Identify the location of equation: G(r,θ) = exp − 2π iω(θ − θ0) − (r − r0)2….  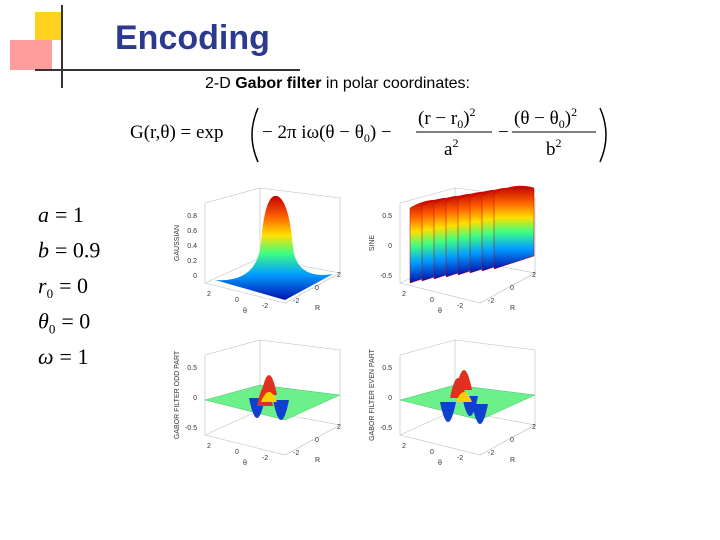
(368, 134).